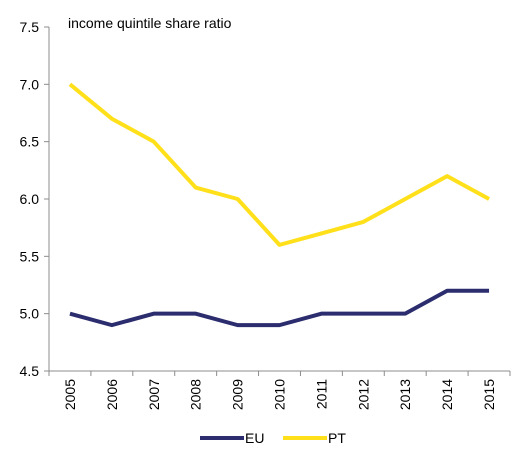 The width and height of the screenshot is (517, 454). What do you see at coordinates (321, 394) in the screenshot?
I see `x-tick-label: 2011` at bounding box center [321, 394].